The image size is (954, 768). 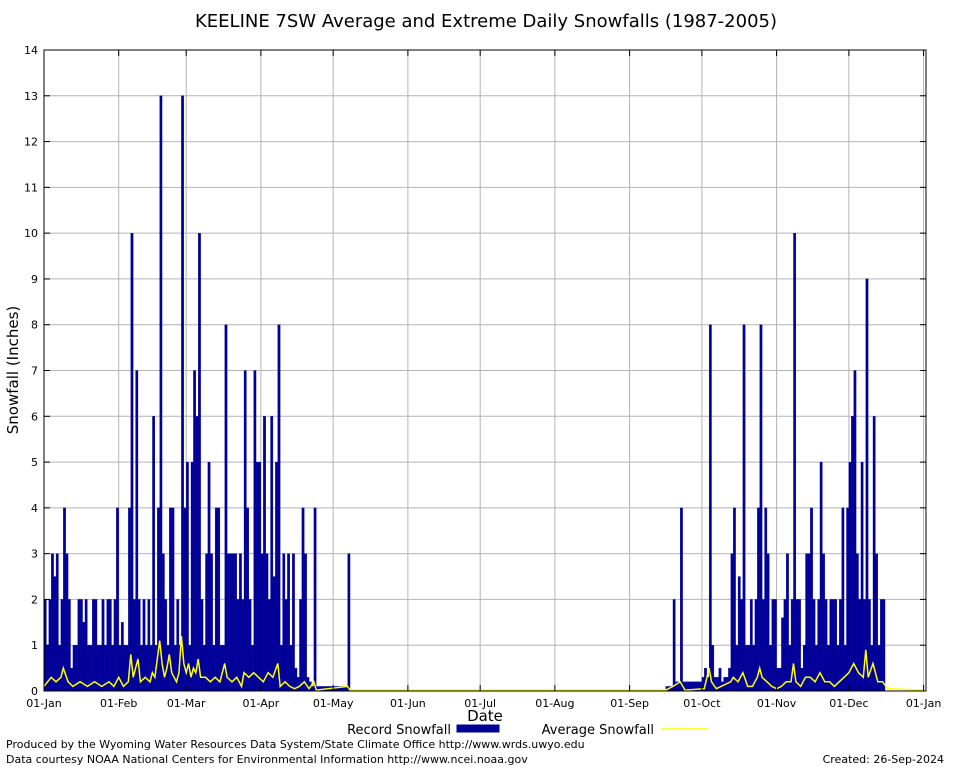 I want to click on y-tick-label: 6, so click(x=34, y=416).